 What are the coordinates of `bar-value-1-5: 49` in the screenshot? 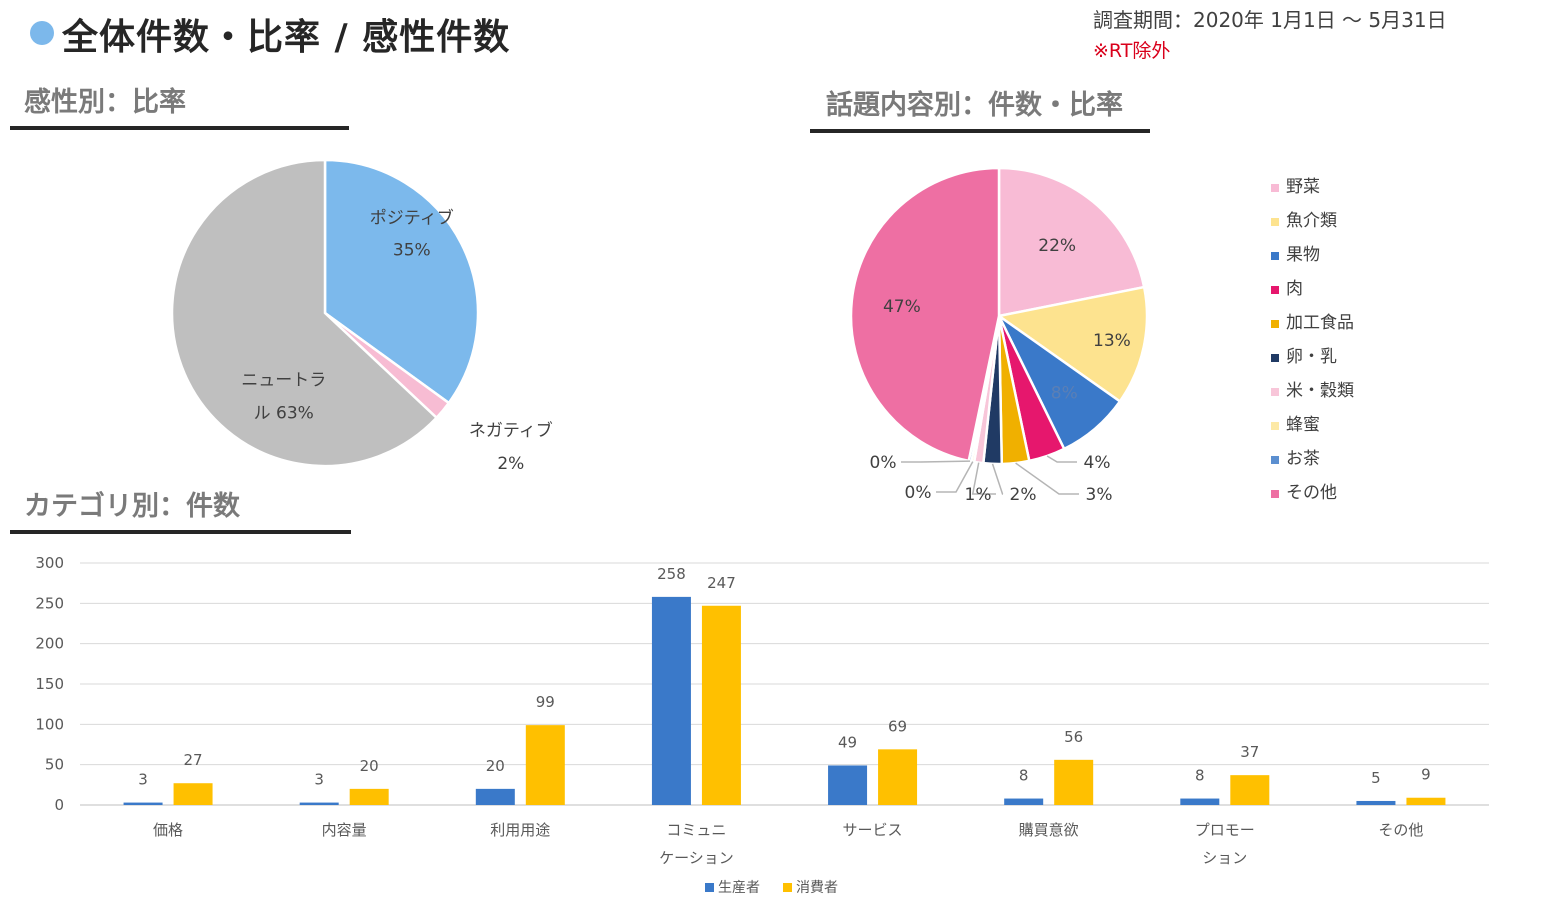 It's located at (847, 742).